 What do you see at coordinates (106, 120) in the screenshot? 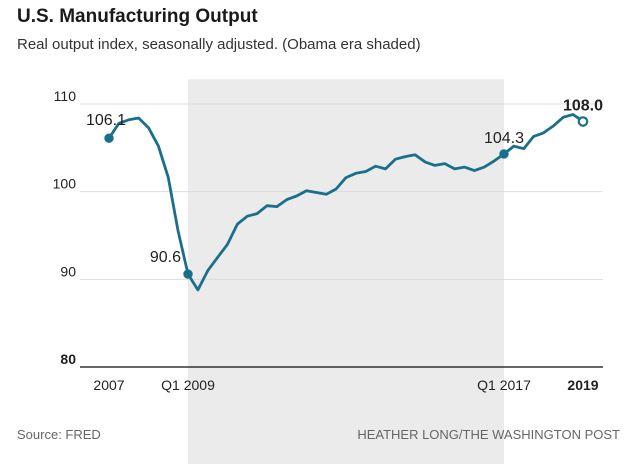
I see `data-label: 106.1` at bounding box center [106, 120].